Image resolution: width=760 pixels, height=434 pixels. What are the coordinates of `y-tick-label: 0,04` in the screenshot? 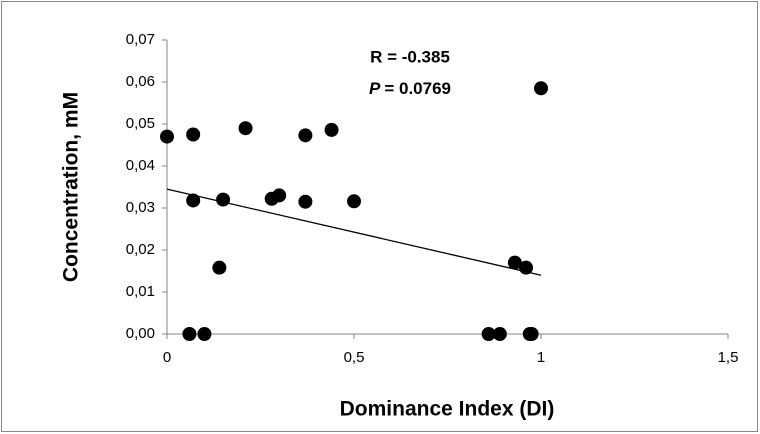 It's located at (140, 165).